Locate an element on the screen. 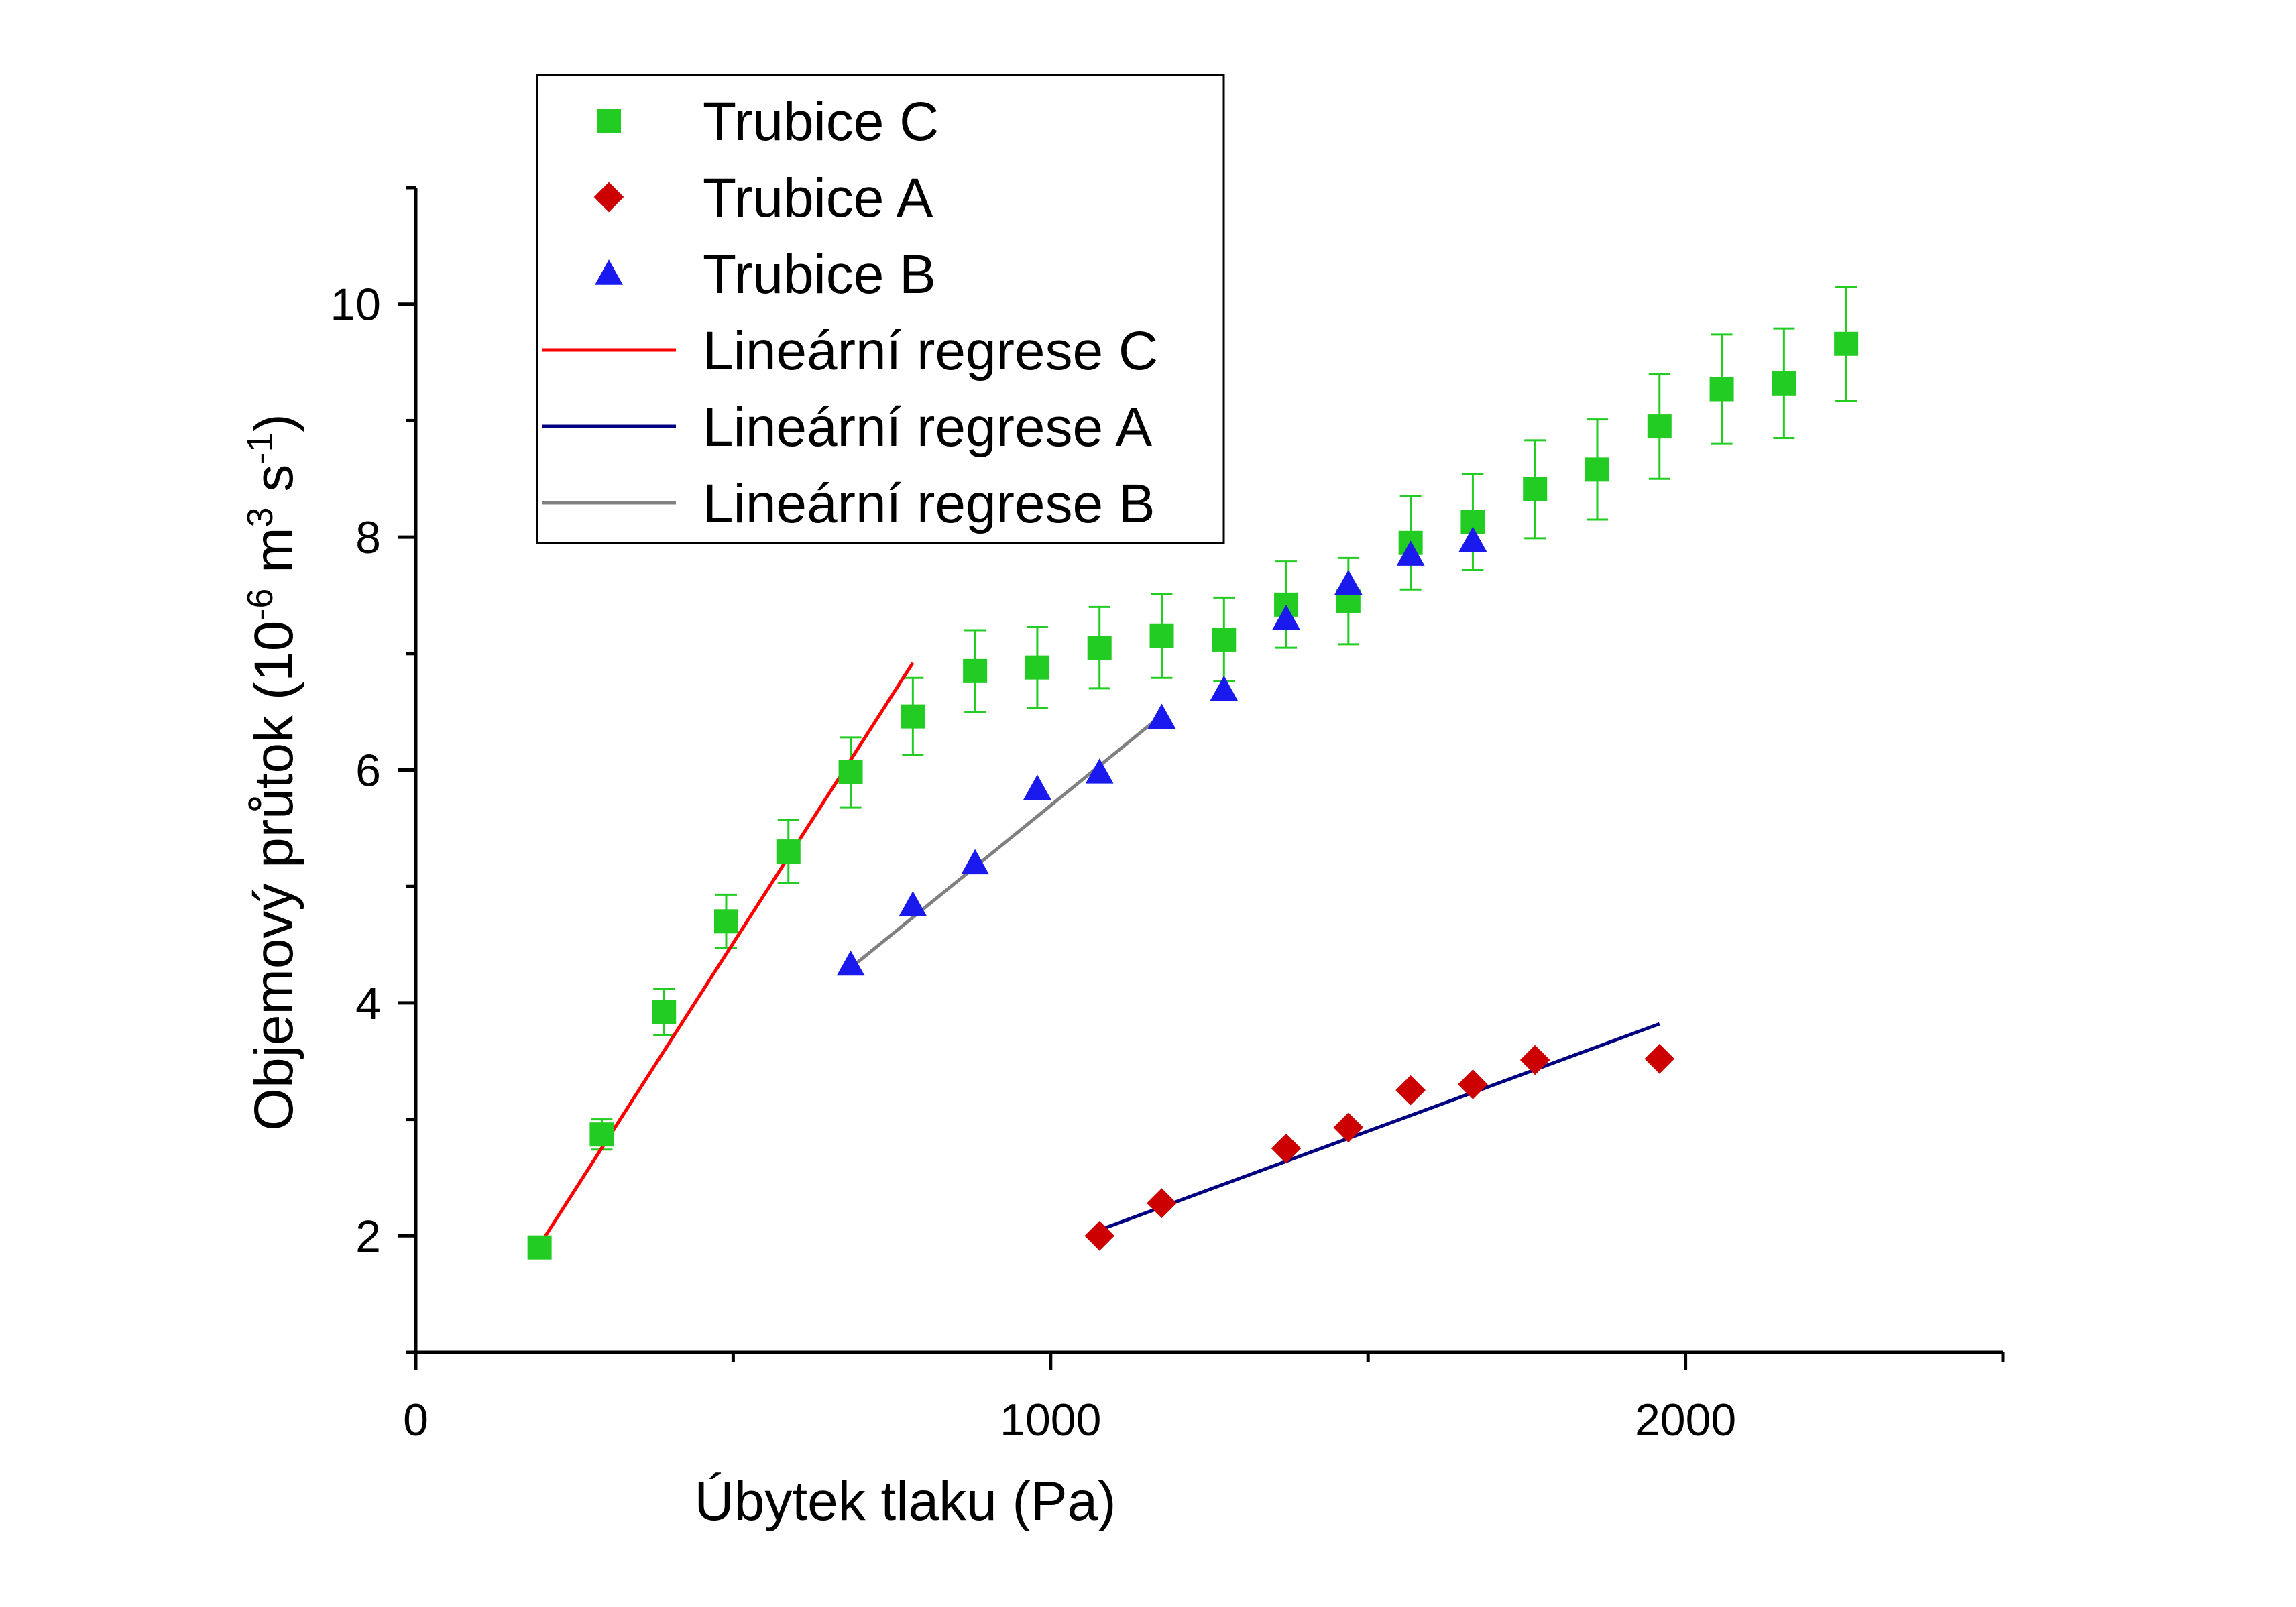 The height and width of the screenshot is (1607, 2296). y-tick-label: 6 is located at coordinates (368, 771).